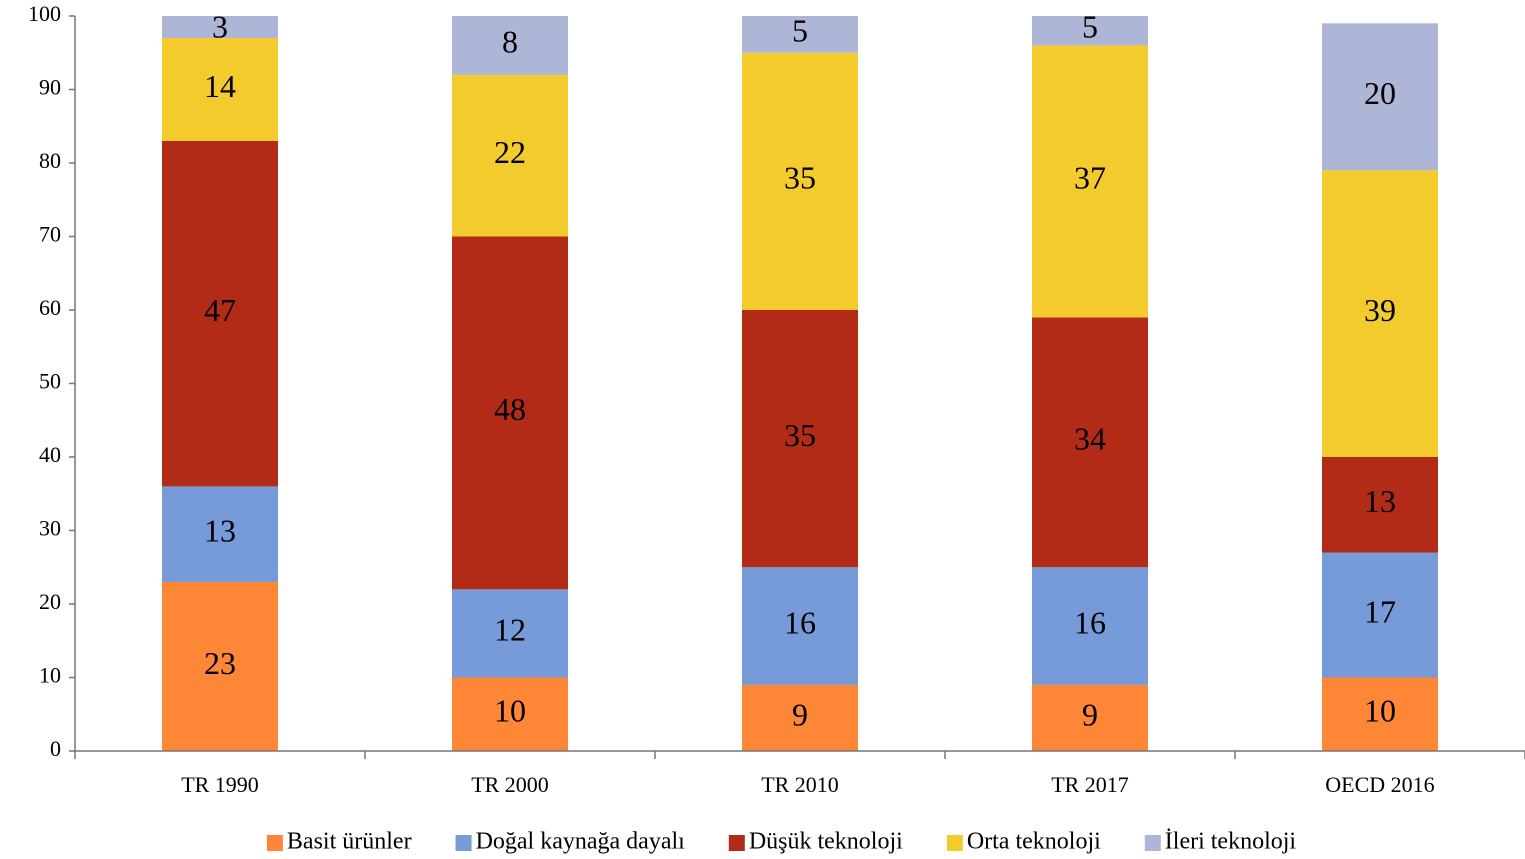 Image resolution: width=1525 pixels, height=859 pixels. What do you see at coordinates (55, 748) in the screenshot?
I see `y-tick-label: 0` at bounding box center [55, 748].